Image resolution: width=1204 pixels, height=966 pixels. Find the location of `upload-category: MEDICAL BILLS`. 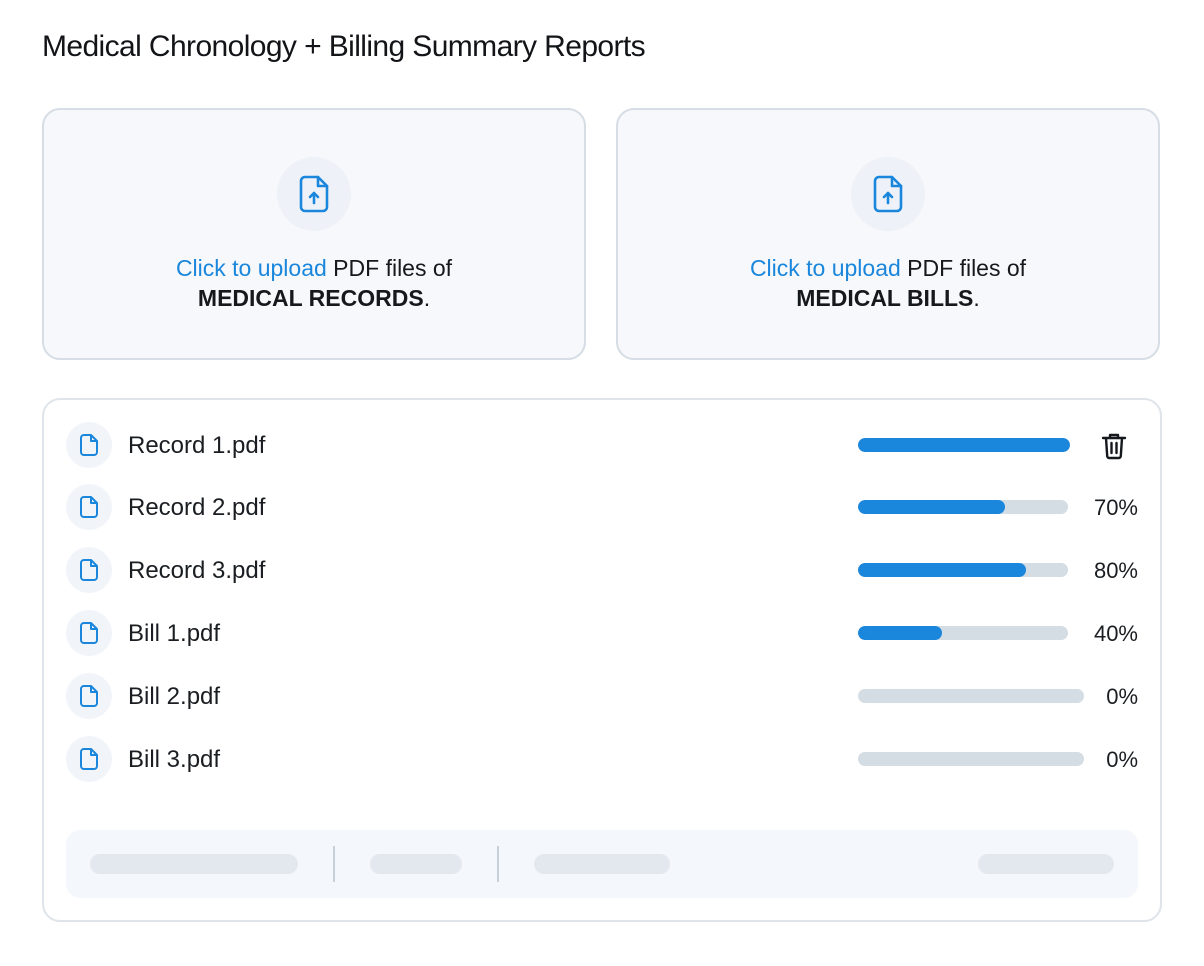

upload-category: MEDICAL BILLS is located at coordinates (885, 298).